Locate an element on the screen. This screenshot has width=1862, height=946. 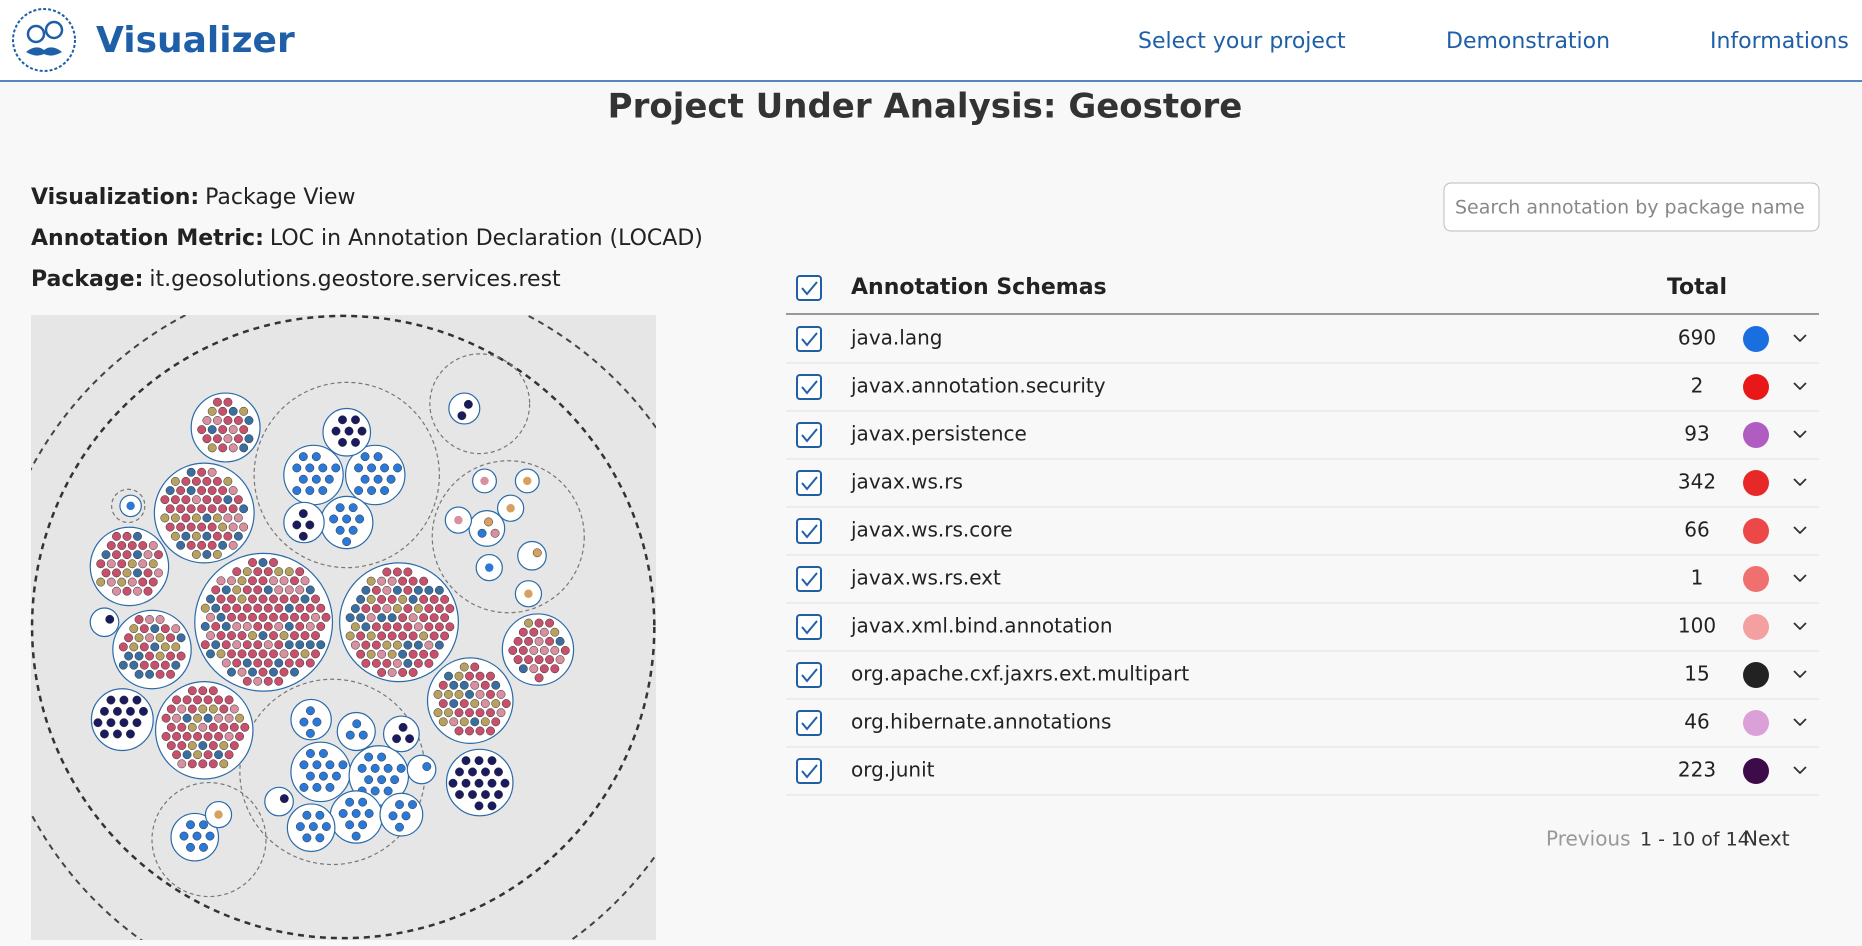
row-name: java.lang is located at coordinates (896, 338).